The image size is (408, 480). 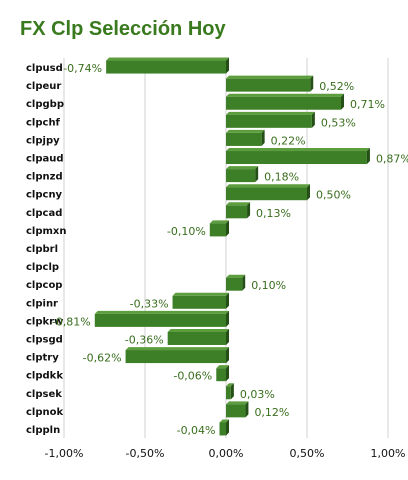 I want to click on x-tick-label: 0,00%, so click(x=226, y=453).